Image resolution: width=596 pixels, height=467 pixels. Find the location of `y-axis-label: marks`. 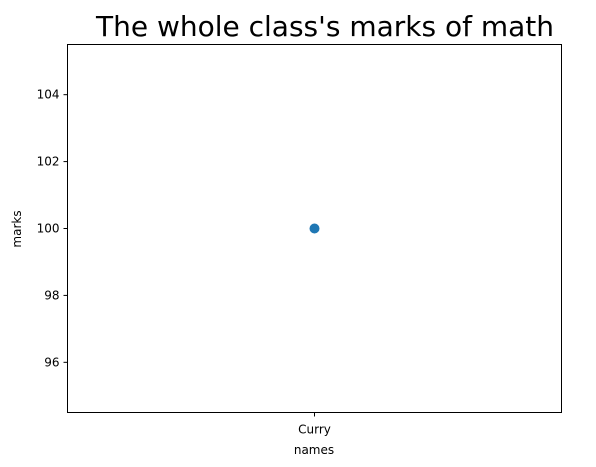

y-axis-label: marks is located at coordinates (17, 228).